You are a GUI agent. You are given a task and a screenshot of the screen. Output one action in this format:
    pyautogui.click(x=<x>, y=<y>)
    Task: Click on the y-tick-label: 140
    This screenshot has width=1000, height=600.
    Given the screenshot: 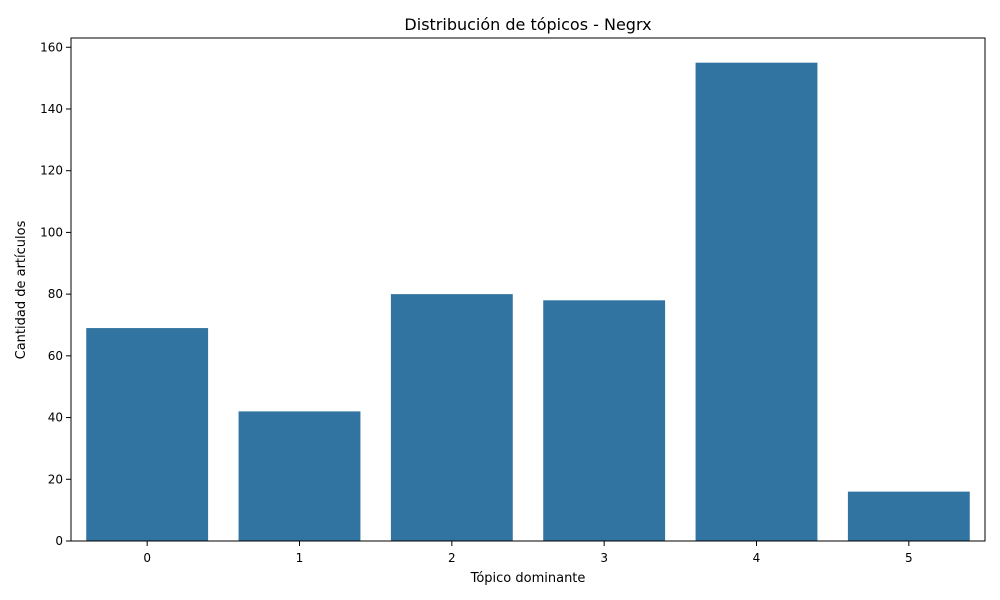 What is the action you would take?
    pyautogui.click(x=51, y=109)
    